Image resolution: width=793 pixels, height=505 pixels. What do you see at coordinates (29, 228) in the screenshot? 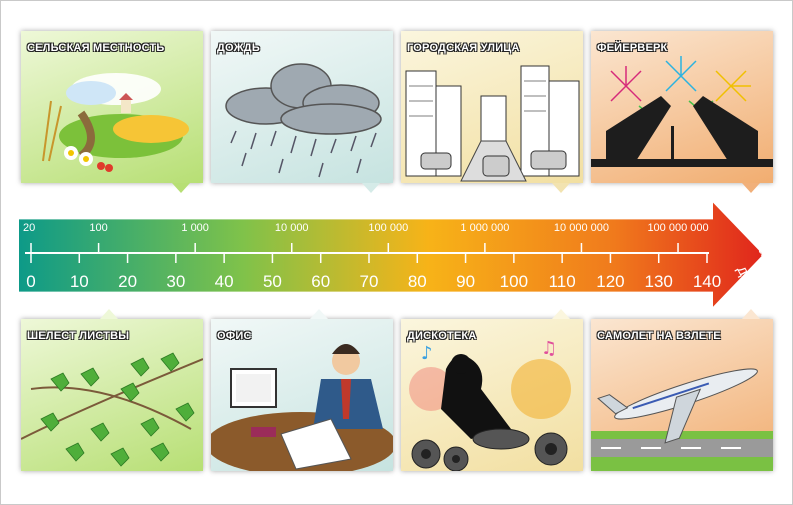
I see `pressure-tick-label: 20` at bounding box center [29, 228].